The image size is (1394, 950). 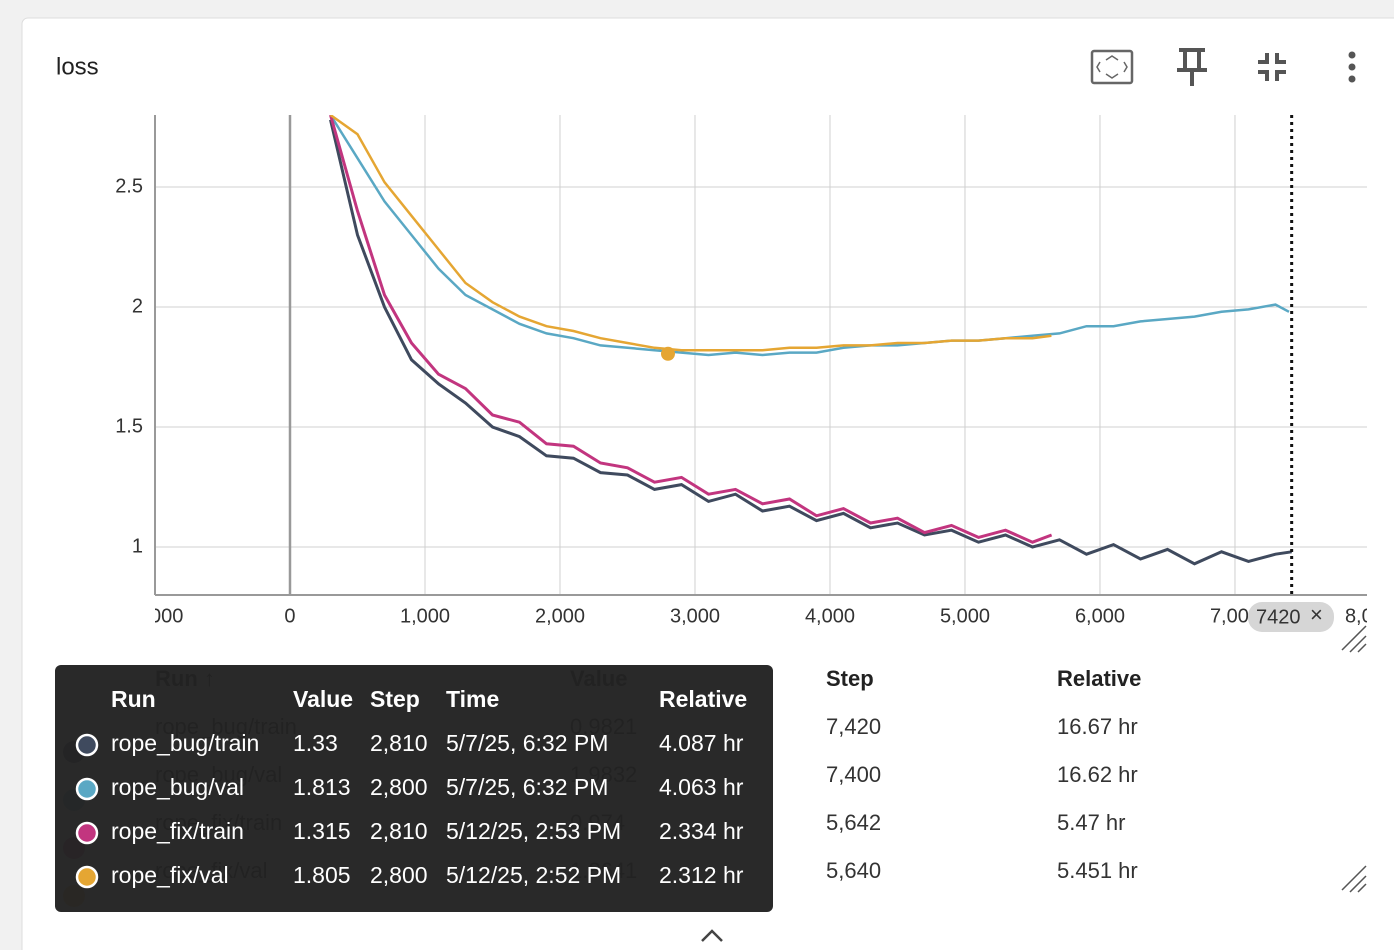 What do you see at coordinates (533, 831) in the screenshot?
I see `tooltip-cell: 5/12/25, 2:53 PM` at bounding box center [533, 831].